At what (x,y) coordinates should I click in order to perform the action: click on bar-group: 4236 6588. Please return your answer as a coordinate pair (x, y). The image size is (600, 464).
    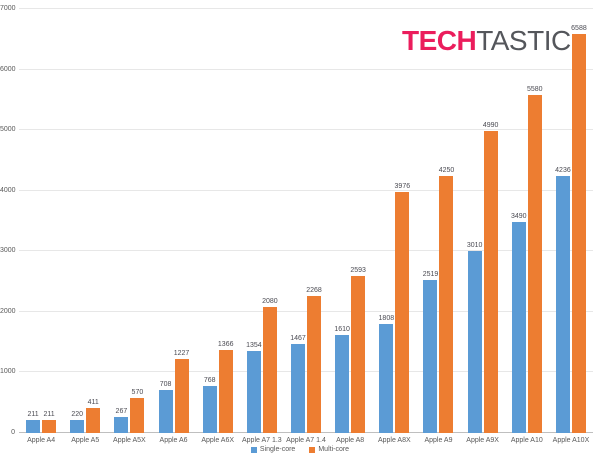
    Looking at the image, I should click on (571, 221).